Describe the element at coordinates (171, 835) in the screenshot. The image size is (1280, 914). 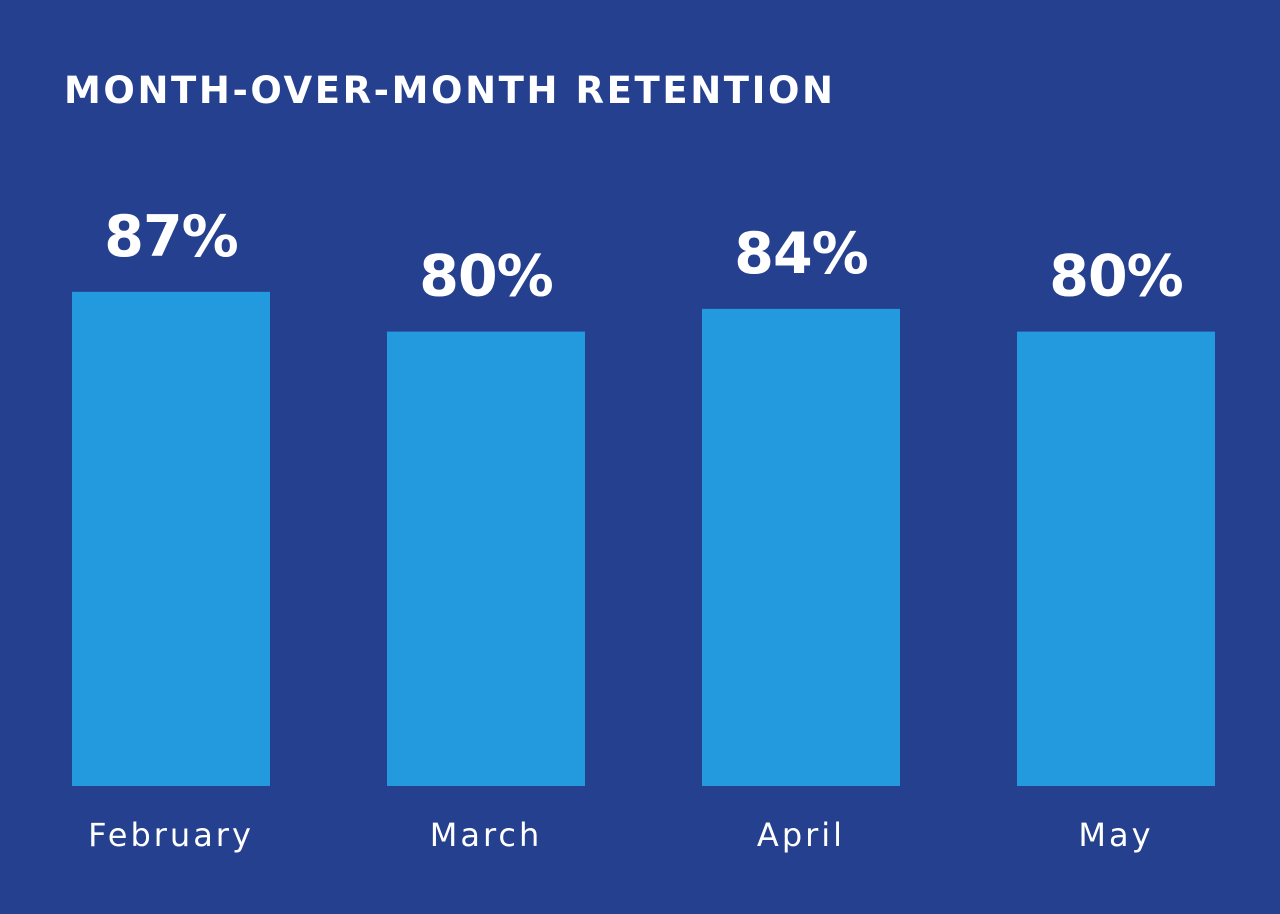
I see `category-label-february: February` at that location.